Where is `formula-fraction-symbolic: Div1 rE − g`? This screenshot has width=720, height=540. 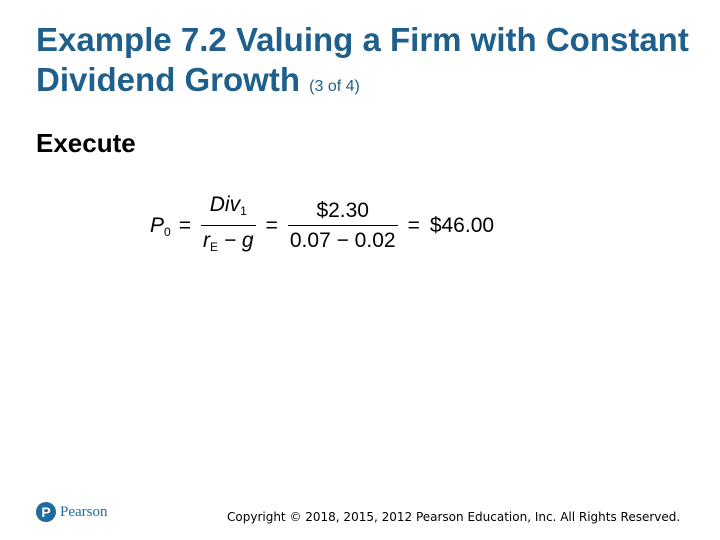
formula-fraction-symbolic: Div1 rE − g is located at coordinates (228, 226).